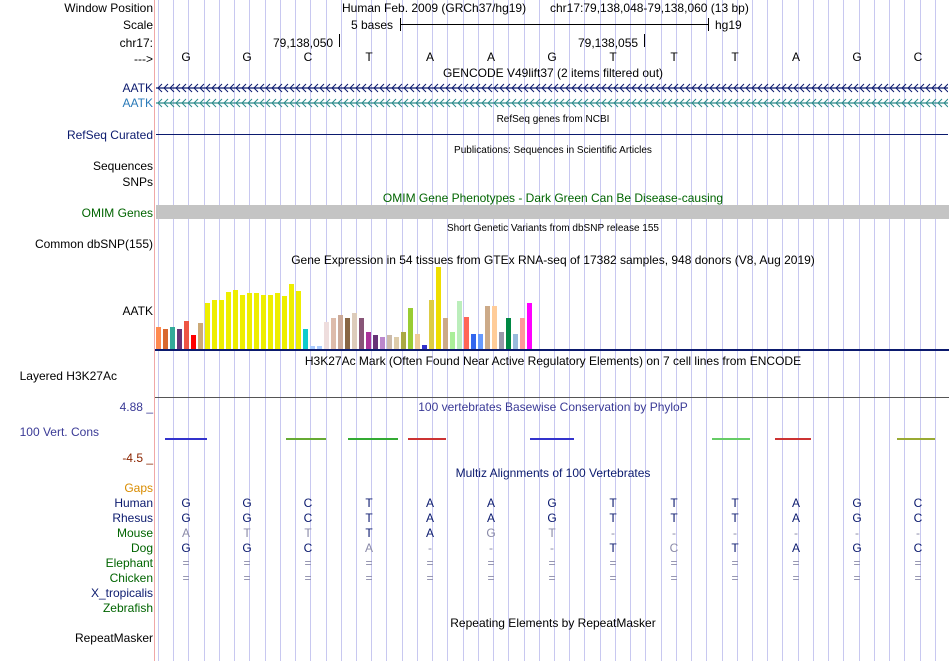 The width and height of the screenshot is (950, 661). Describe the element at coordinates (109, 135) in the screenshot. I see `refseq-label: RefSeq Curated` at that location.